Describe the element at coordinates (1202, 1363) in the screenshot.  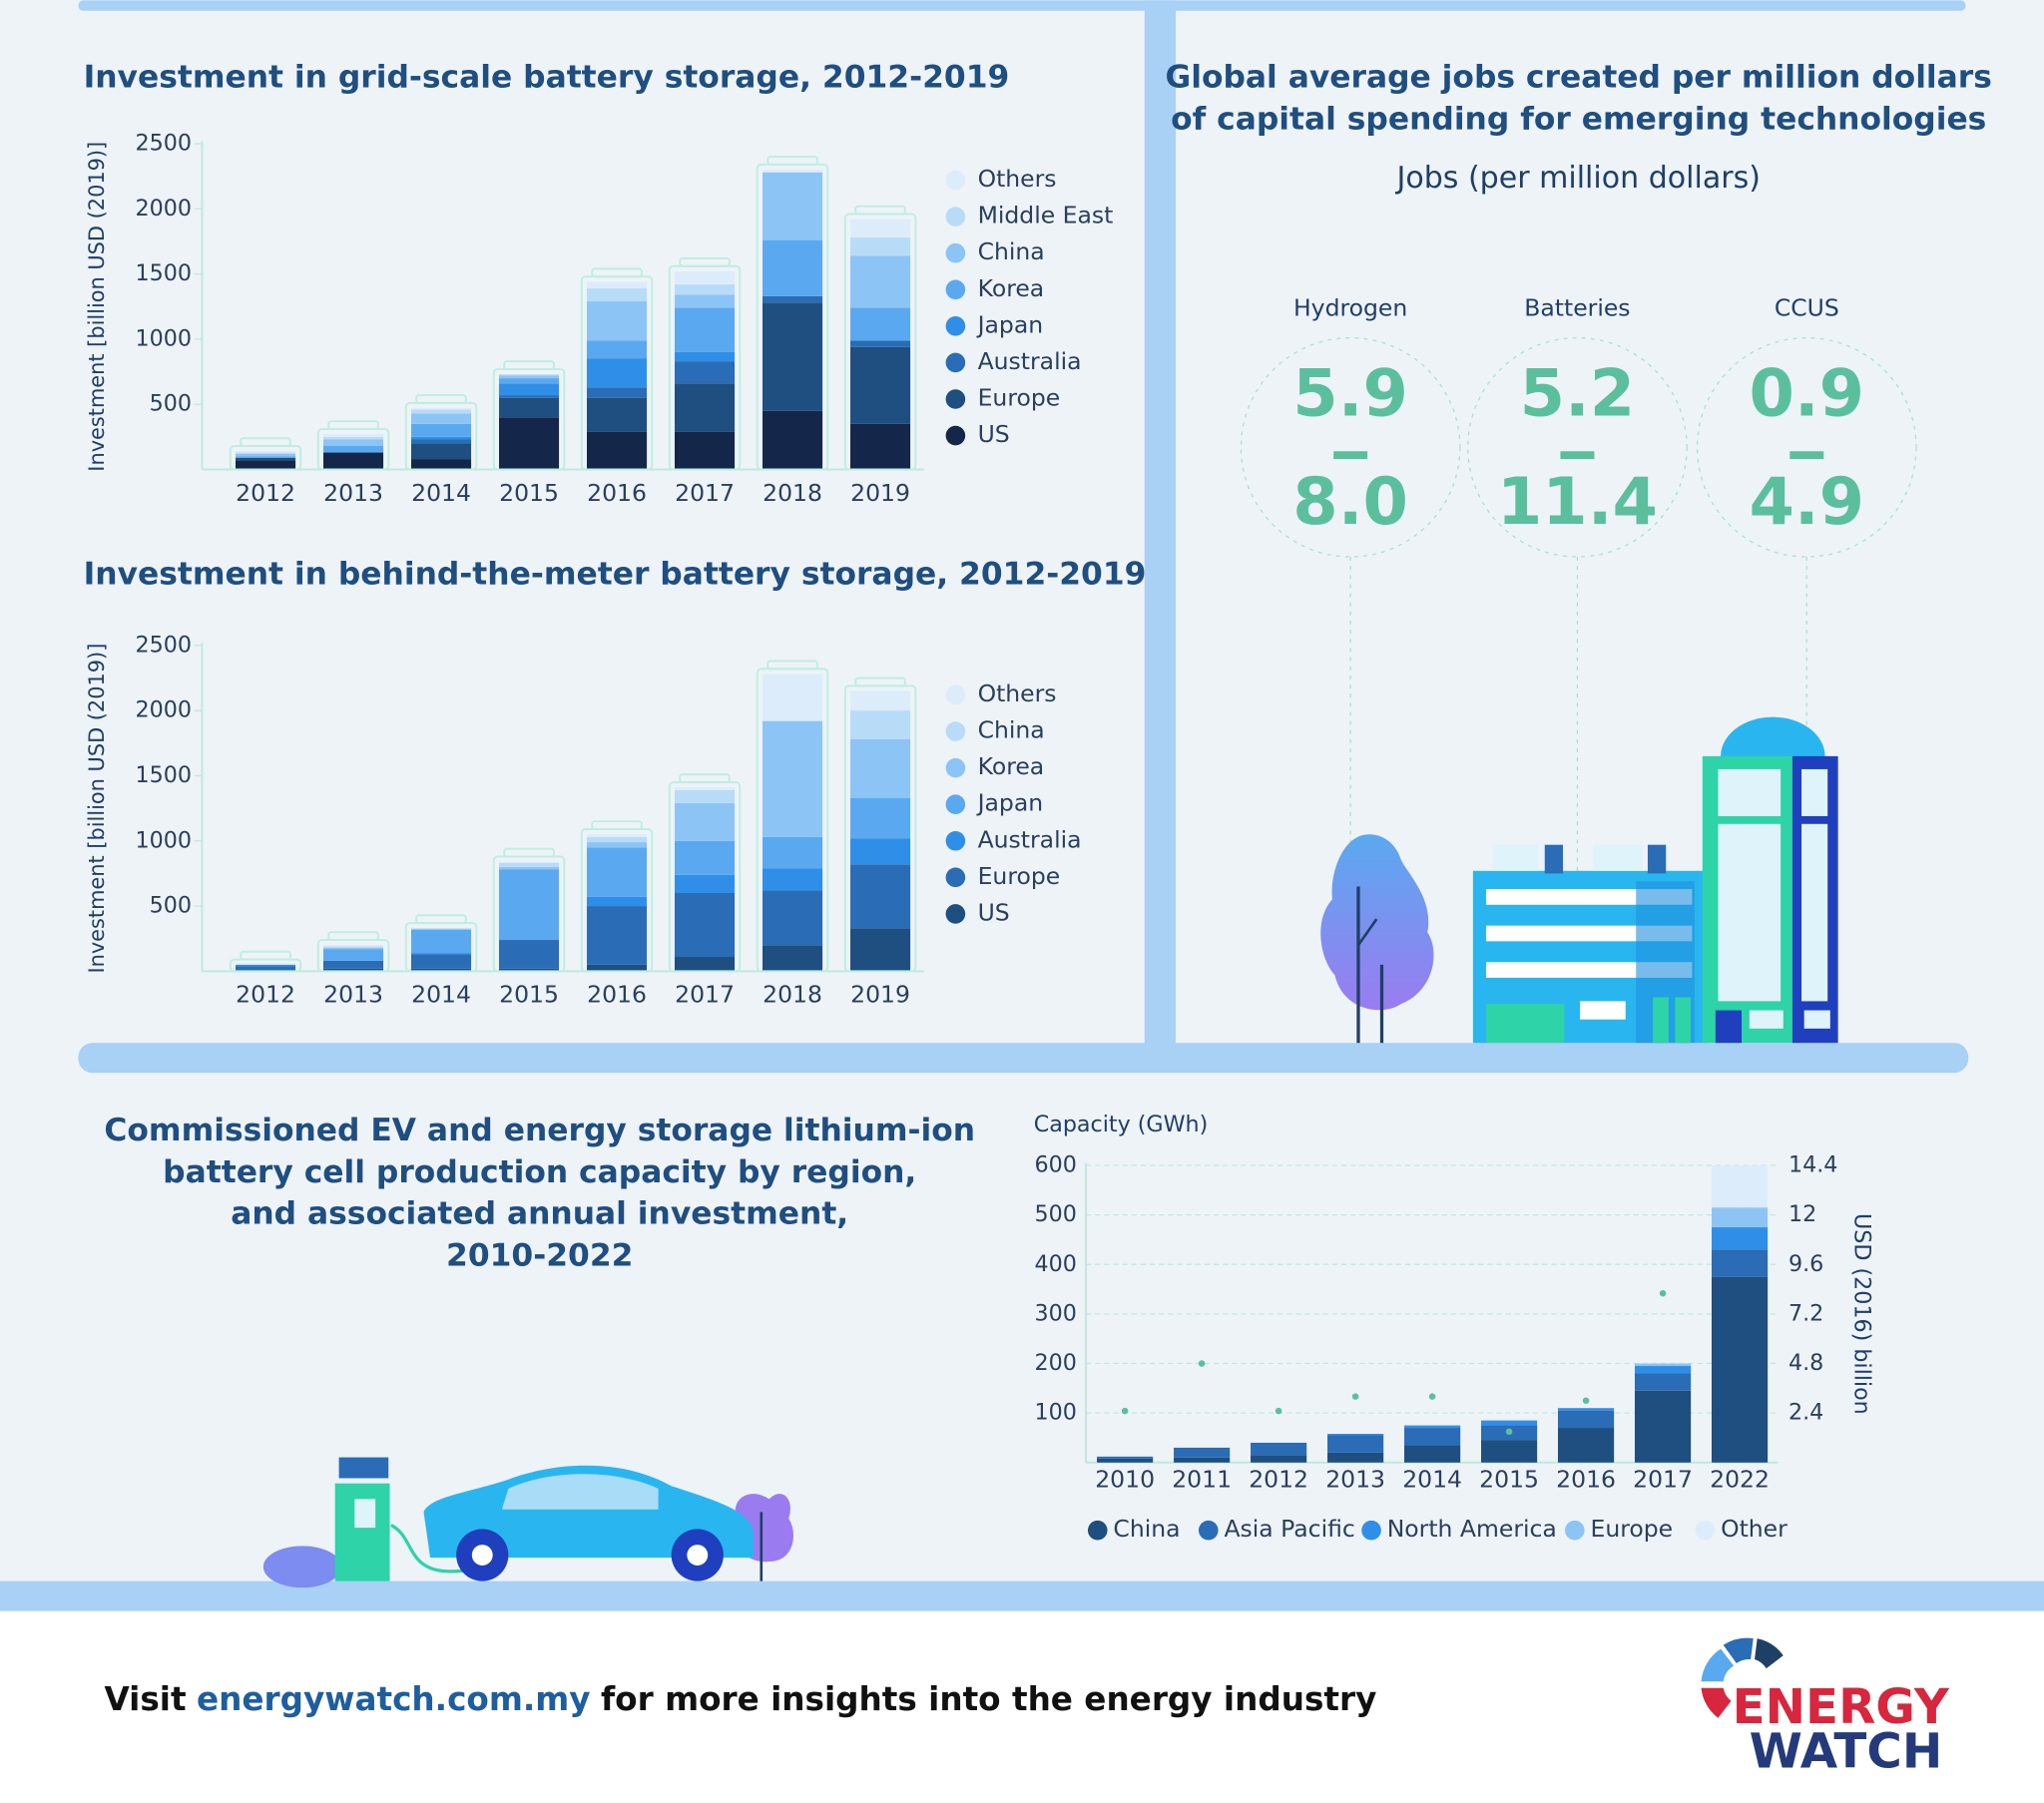
I see `investment-dot` at that location.